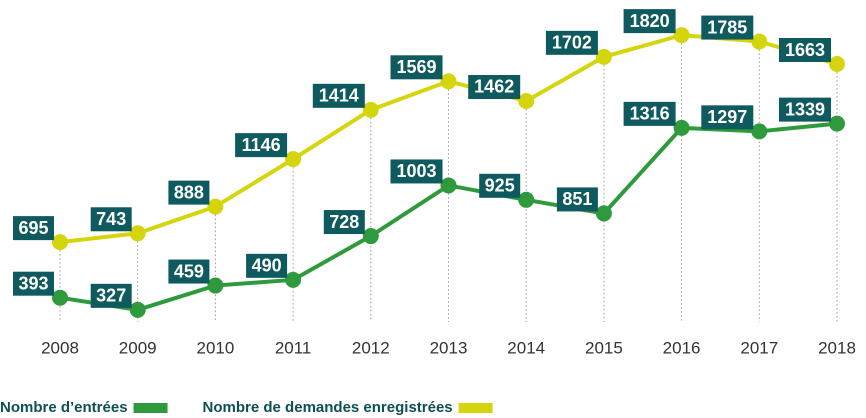 The width and height of the screenshot is (866, 418). I want to click on value-label-text: 459, so click(189, 271).